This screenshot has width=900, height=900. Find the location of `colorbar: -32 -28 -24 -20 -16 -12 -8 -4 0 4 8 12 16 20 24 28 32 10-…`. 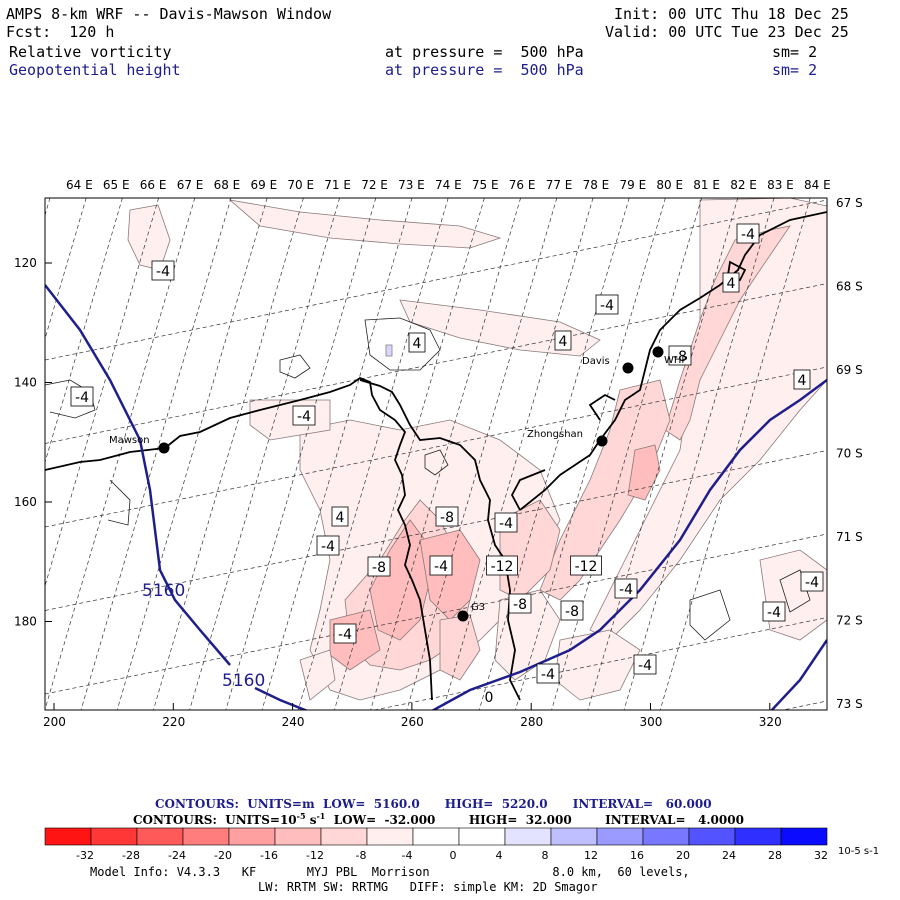

colorbar: -32 -28 -24 -20 -16 -12 -8 -4 0 4 8 12 16 20 24 28 32 10-… is located at coordinates (461, 844).